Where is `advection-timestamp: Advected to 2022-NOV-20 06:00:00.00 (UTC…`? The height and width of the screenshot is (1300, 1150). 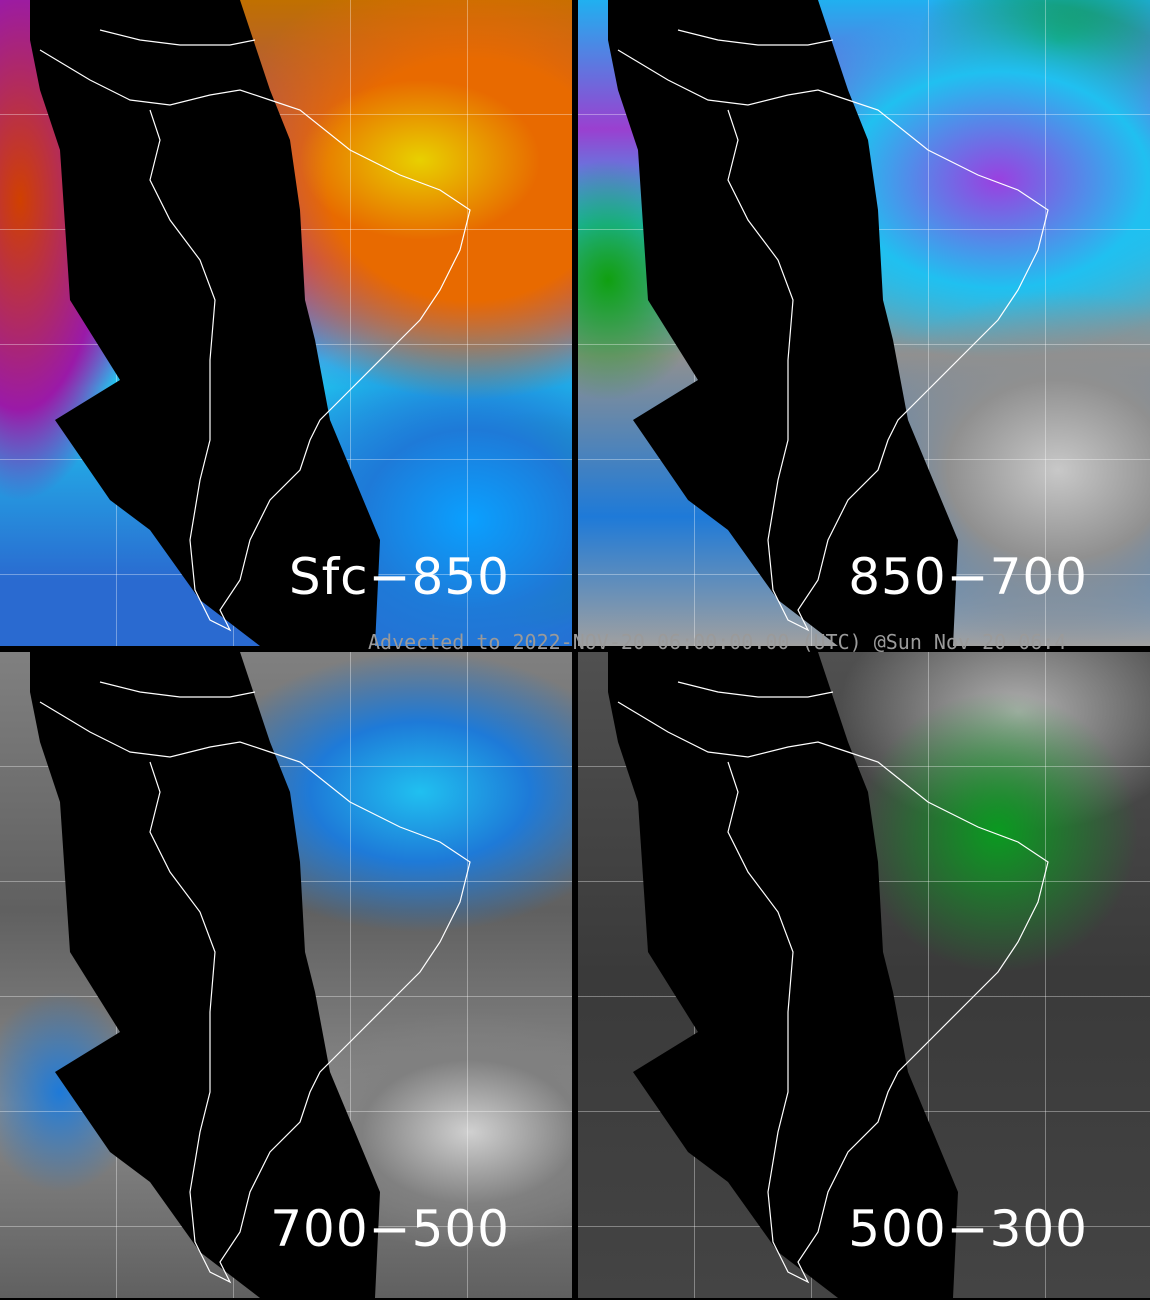
advection-timestamp: Advected to 2022-NOV-20 06:00:00.00 (UTC… is located at coordinates (717, 642).